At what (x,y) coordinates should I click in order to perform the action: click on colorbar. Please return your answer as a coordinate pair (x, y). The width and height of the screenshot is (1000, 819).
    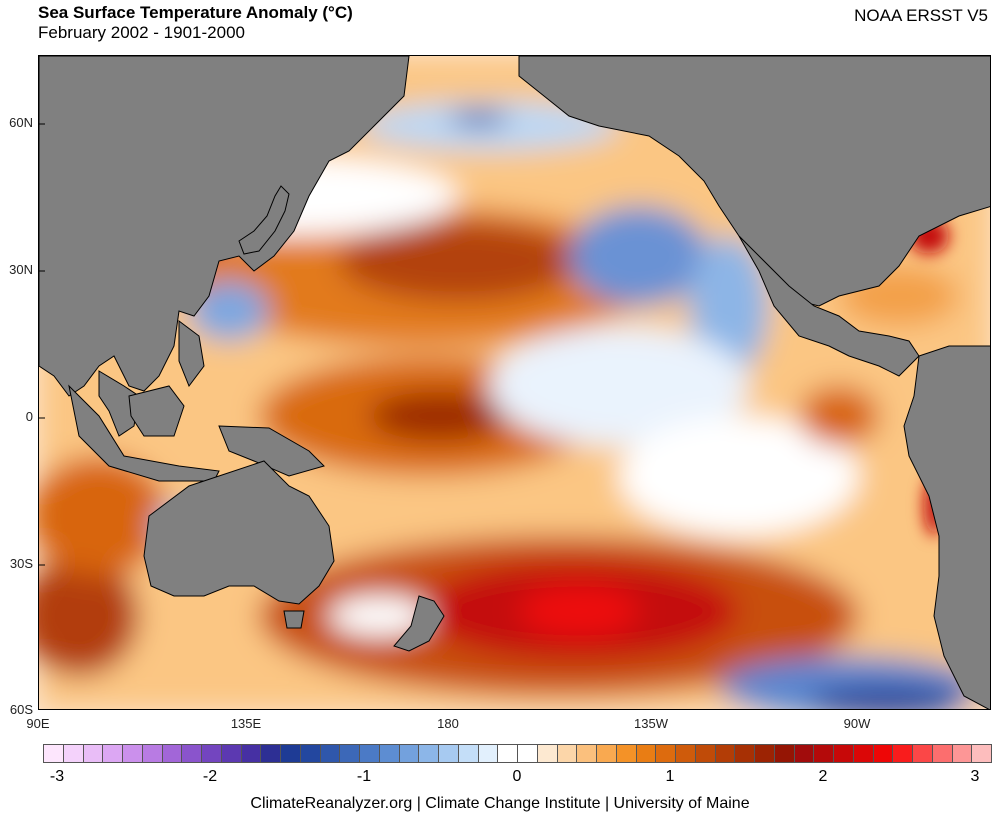
    Looking at the image, I should click on (517, 753).